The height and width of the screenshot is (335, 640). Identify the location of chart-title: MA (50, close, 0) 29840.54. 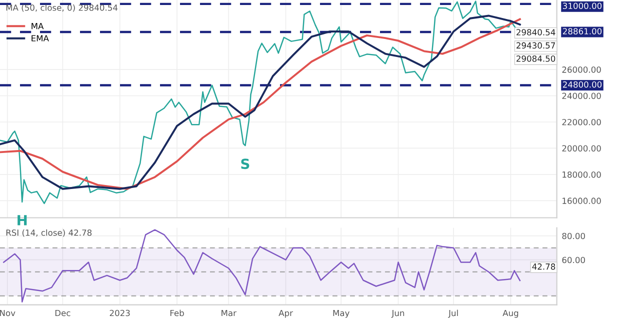
(62, 8).